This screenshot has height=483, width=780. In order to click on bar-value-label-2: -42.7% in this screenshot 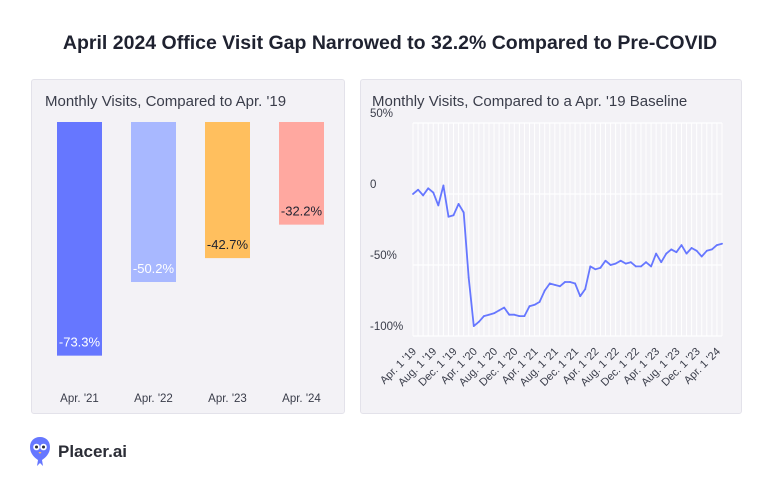, I will do `click(228, 244)`.